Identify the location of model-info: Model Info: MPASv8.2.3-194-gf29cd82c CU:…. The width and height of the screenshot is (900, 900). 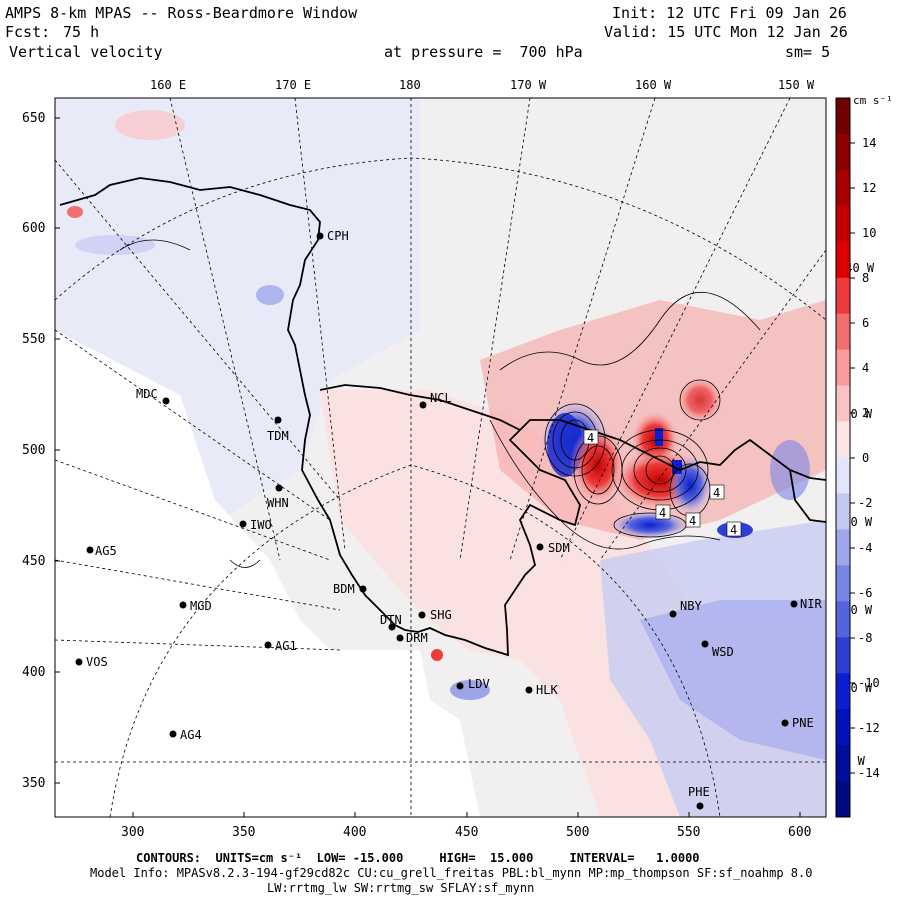
(451, 873).